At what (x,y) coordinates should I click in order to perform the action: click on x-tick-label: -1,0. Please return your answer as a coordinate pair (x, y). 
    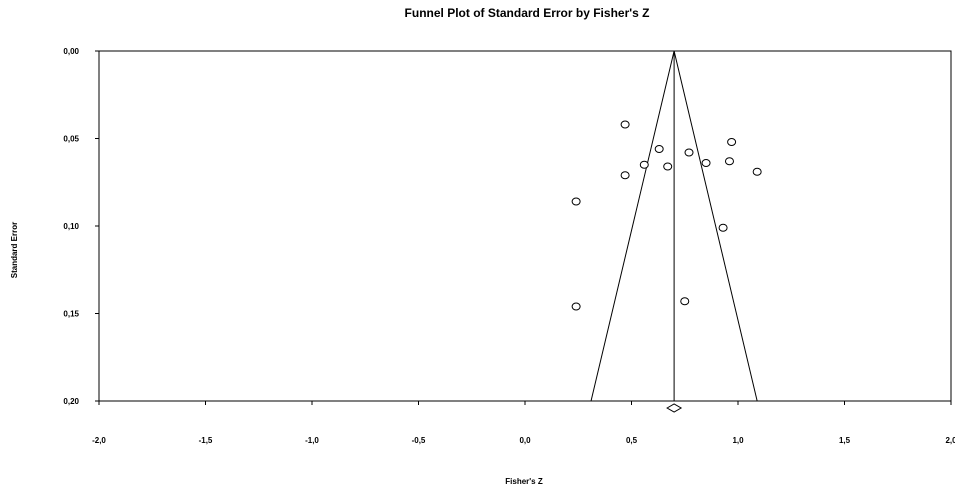
    Looking at the image, I should click on (312, 440).